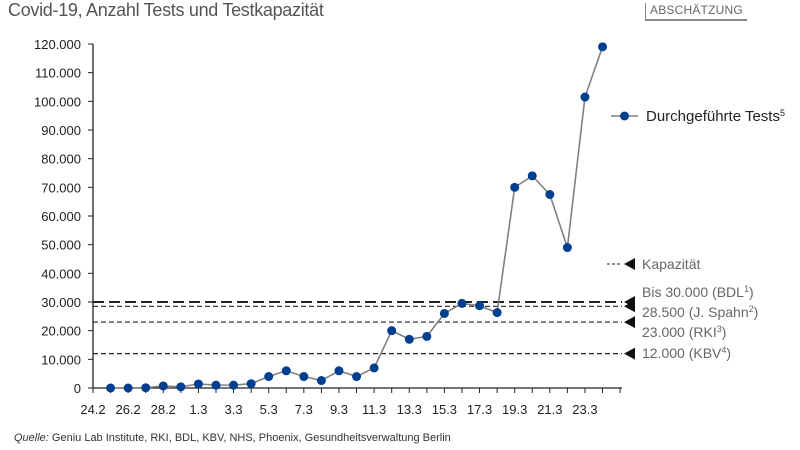 The image size is (800, 450). What do you see at coordinates (374, 409) in the screenshot?
I see `x-tick-label: 11.3` at bounding box center [374, 409].